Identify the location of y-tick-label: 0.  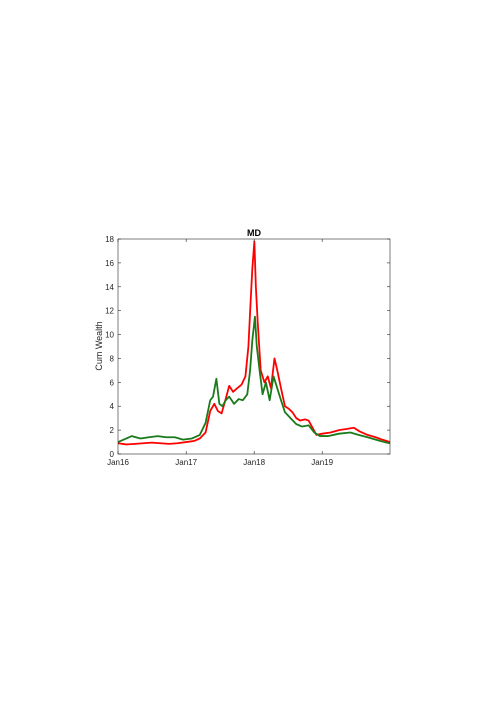
(112, 454).